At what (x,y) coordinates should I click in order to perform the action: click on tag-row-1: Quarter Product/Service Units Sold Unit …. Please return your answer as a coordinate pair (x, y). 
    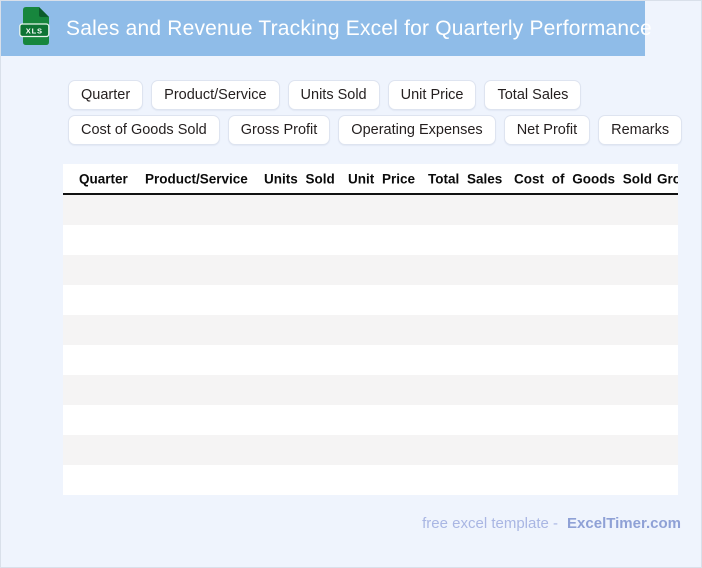
    Looking at the image, I should click on (373, 95).